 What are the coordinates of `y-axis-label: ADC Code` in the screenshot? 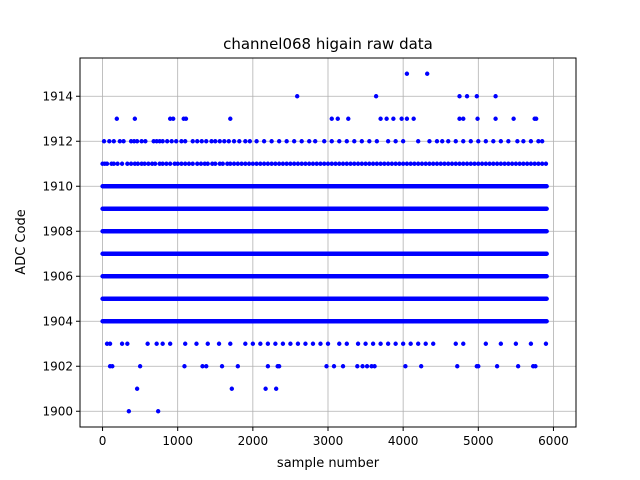 It's located at (21, 241).